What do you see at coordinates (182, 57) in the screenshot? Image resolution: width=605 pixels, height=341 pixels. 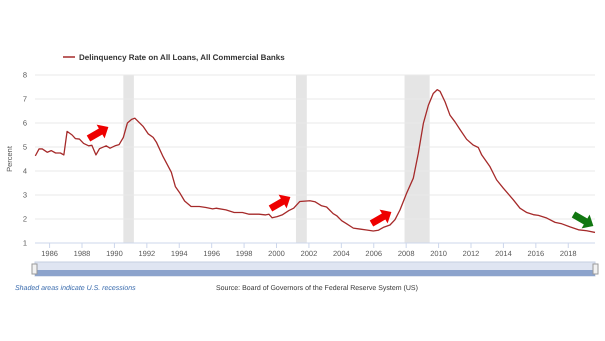 I see `legend-label: Delinquency Rate on All Loans, All Commercial Banks` at bounding box center [182, 57].